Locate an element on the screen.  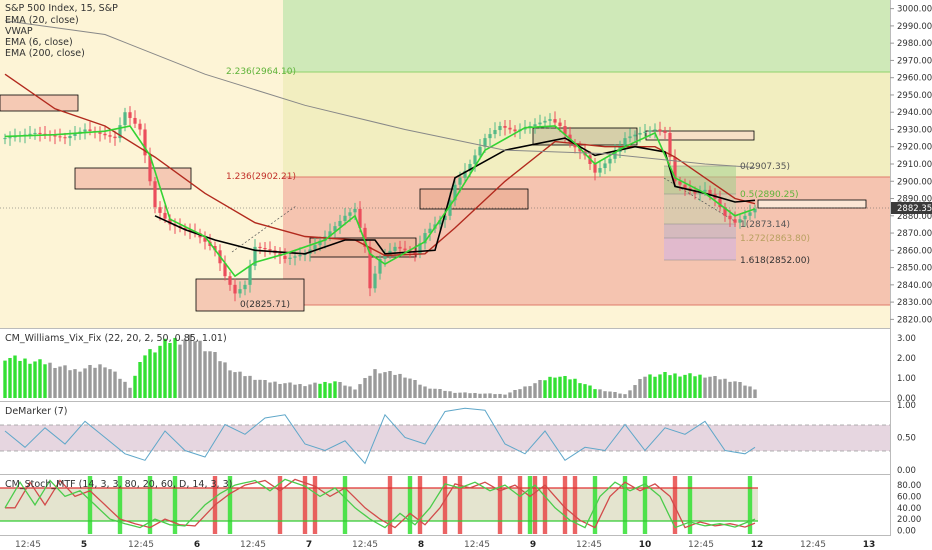
fib-label: 1.618(2852.00) is located at coordinates (775, 261).